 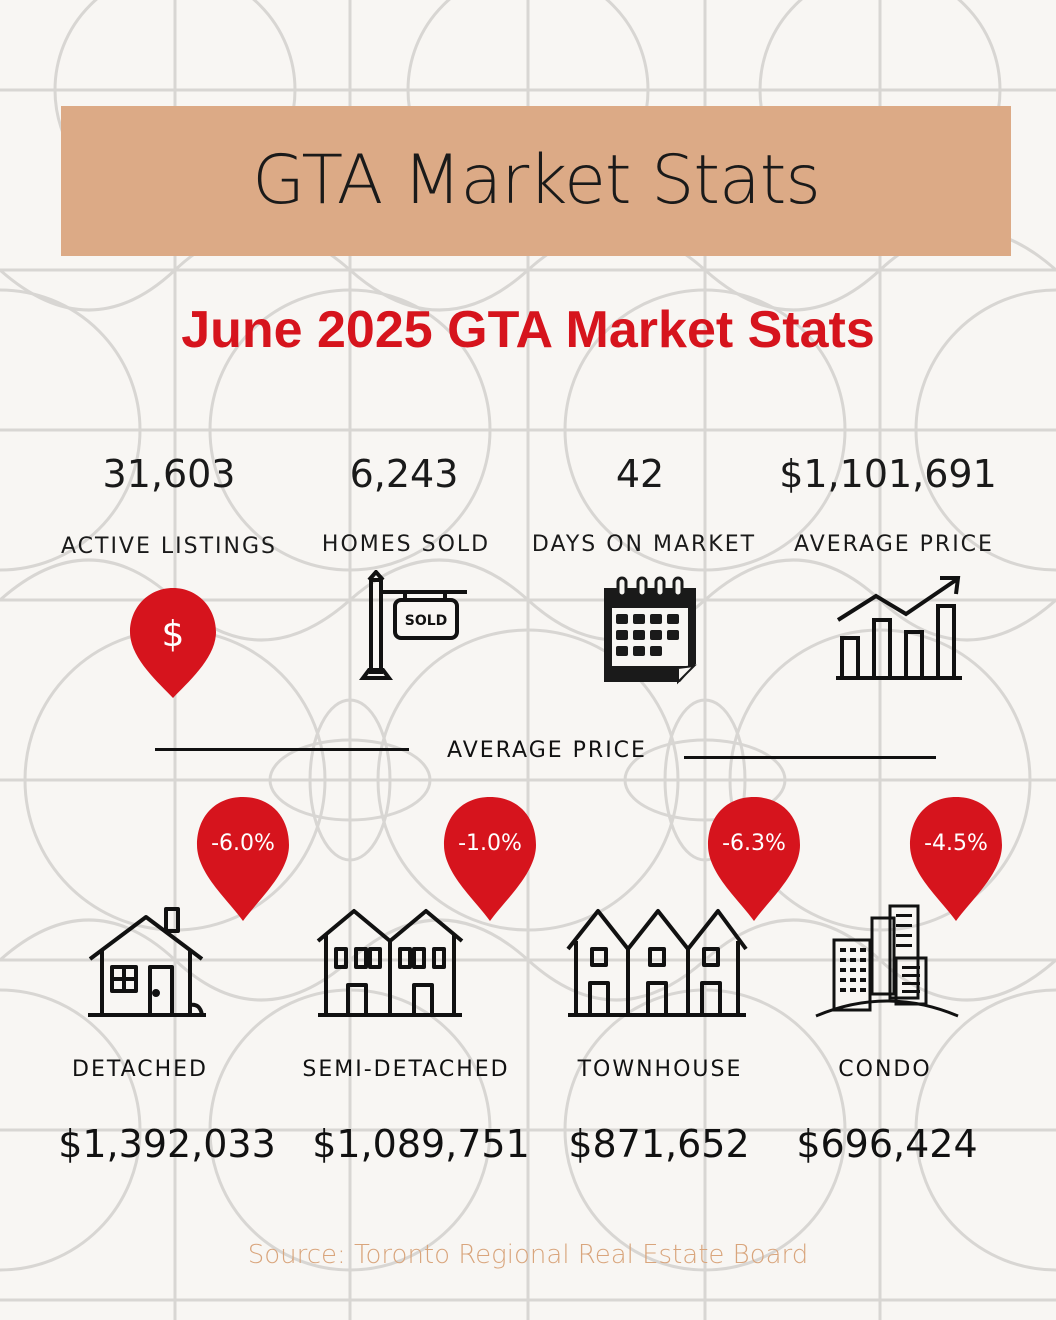 I want to click on type-condo-price: $696,424, so click(x=887, y=1144).